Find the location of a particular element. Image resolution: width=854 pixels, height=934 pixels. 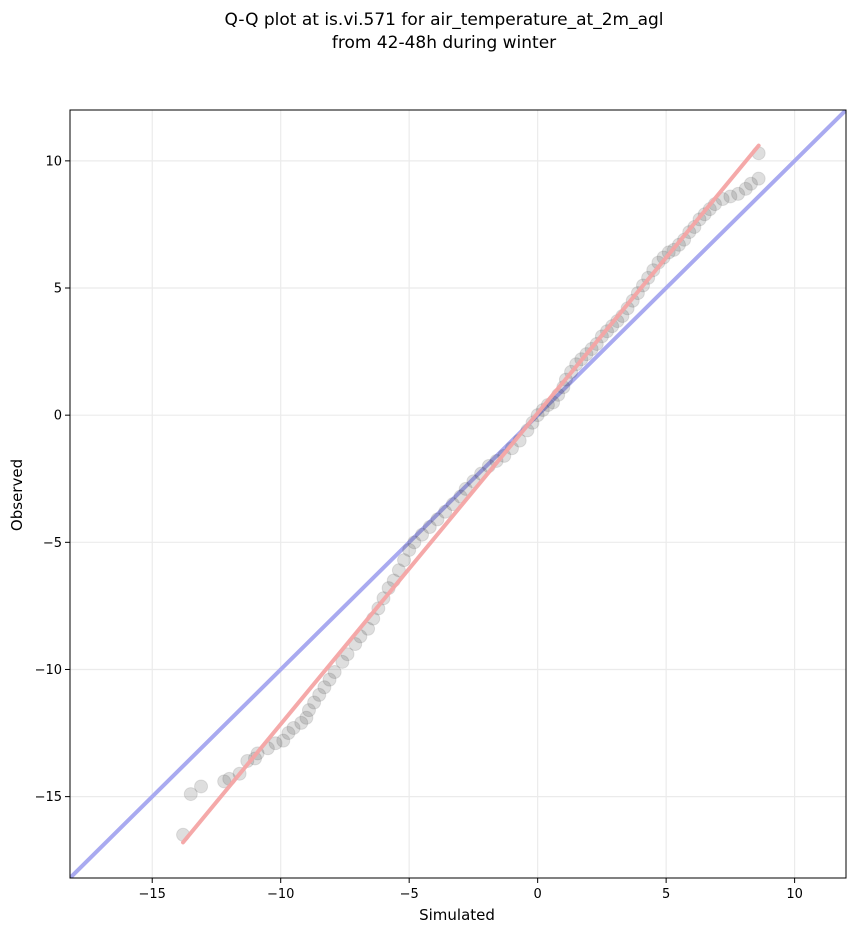

y-tick-label: −5 is located at coordinates (52, 543).